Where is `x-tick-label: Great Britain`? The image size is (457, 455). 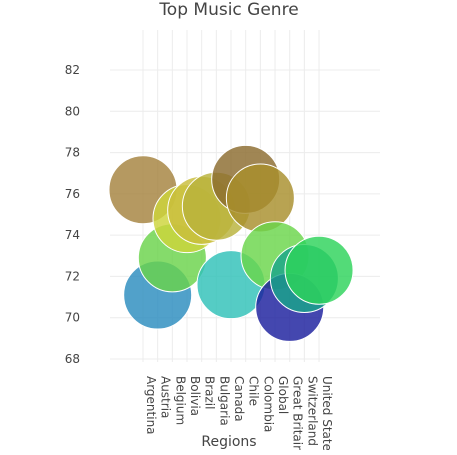 x-tick-label: Great Britain is located at coordinates (298, 413).